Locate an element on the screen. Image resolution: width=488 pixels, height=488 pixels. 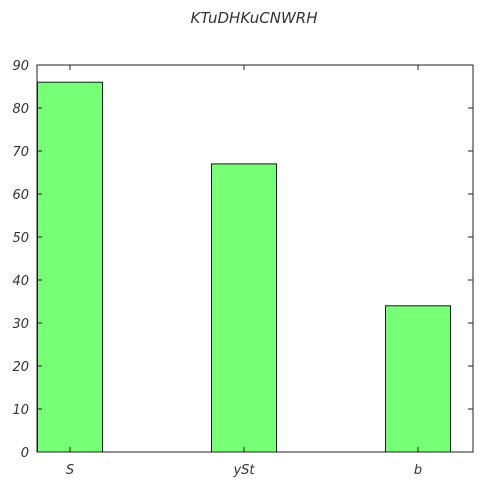
bar-b is located at coordinates (418, 379).